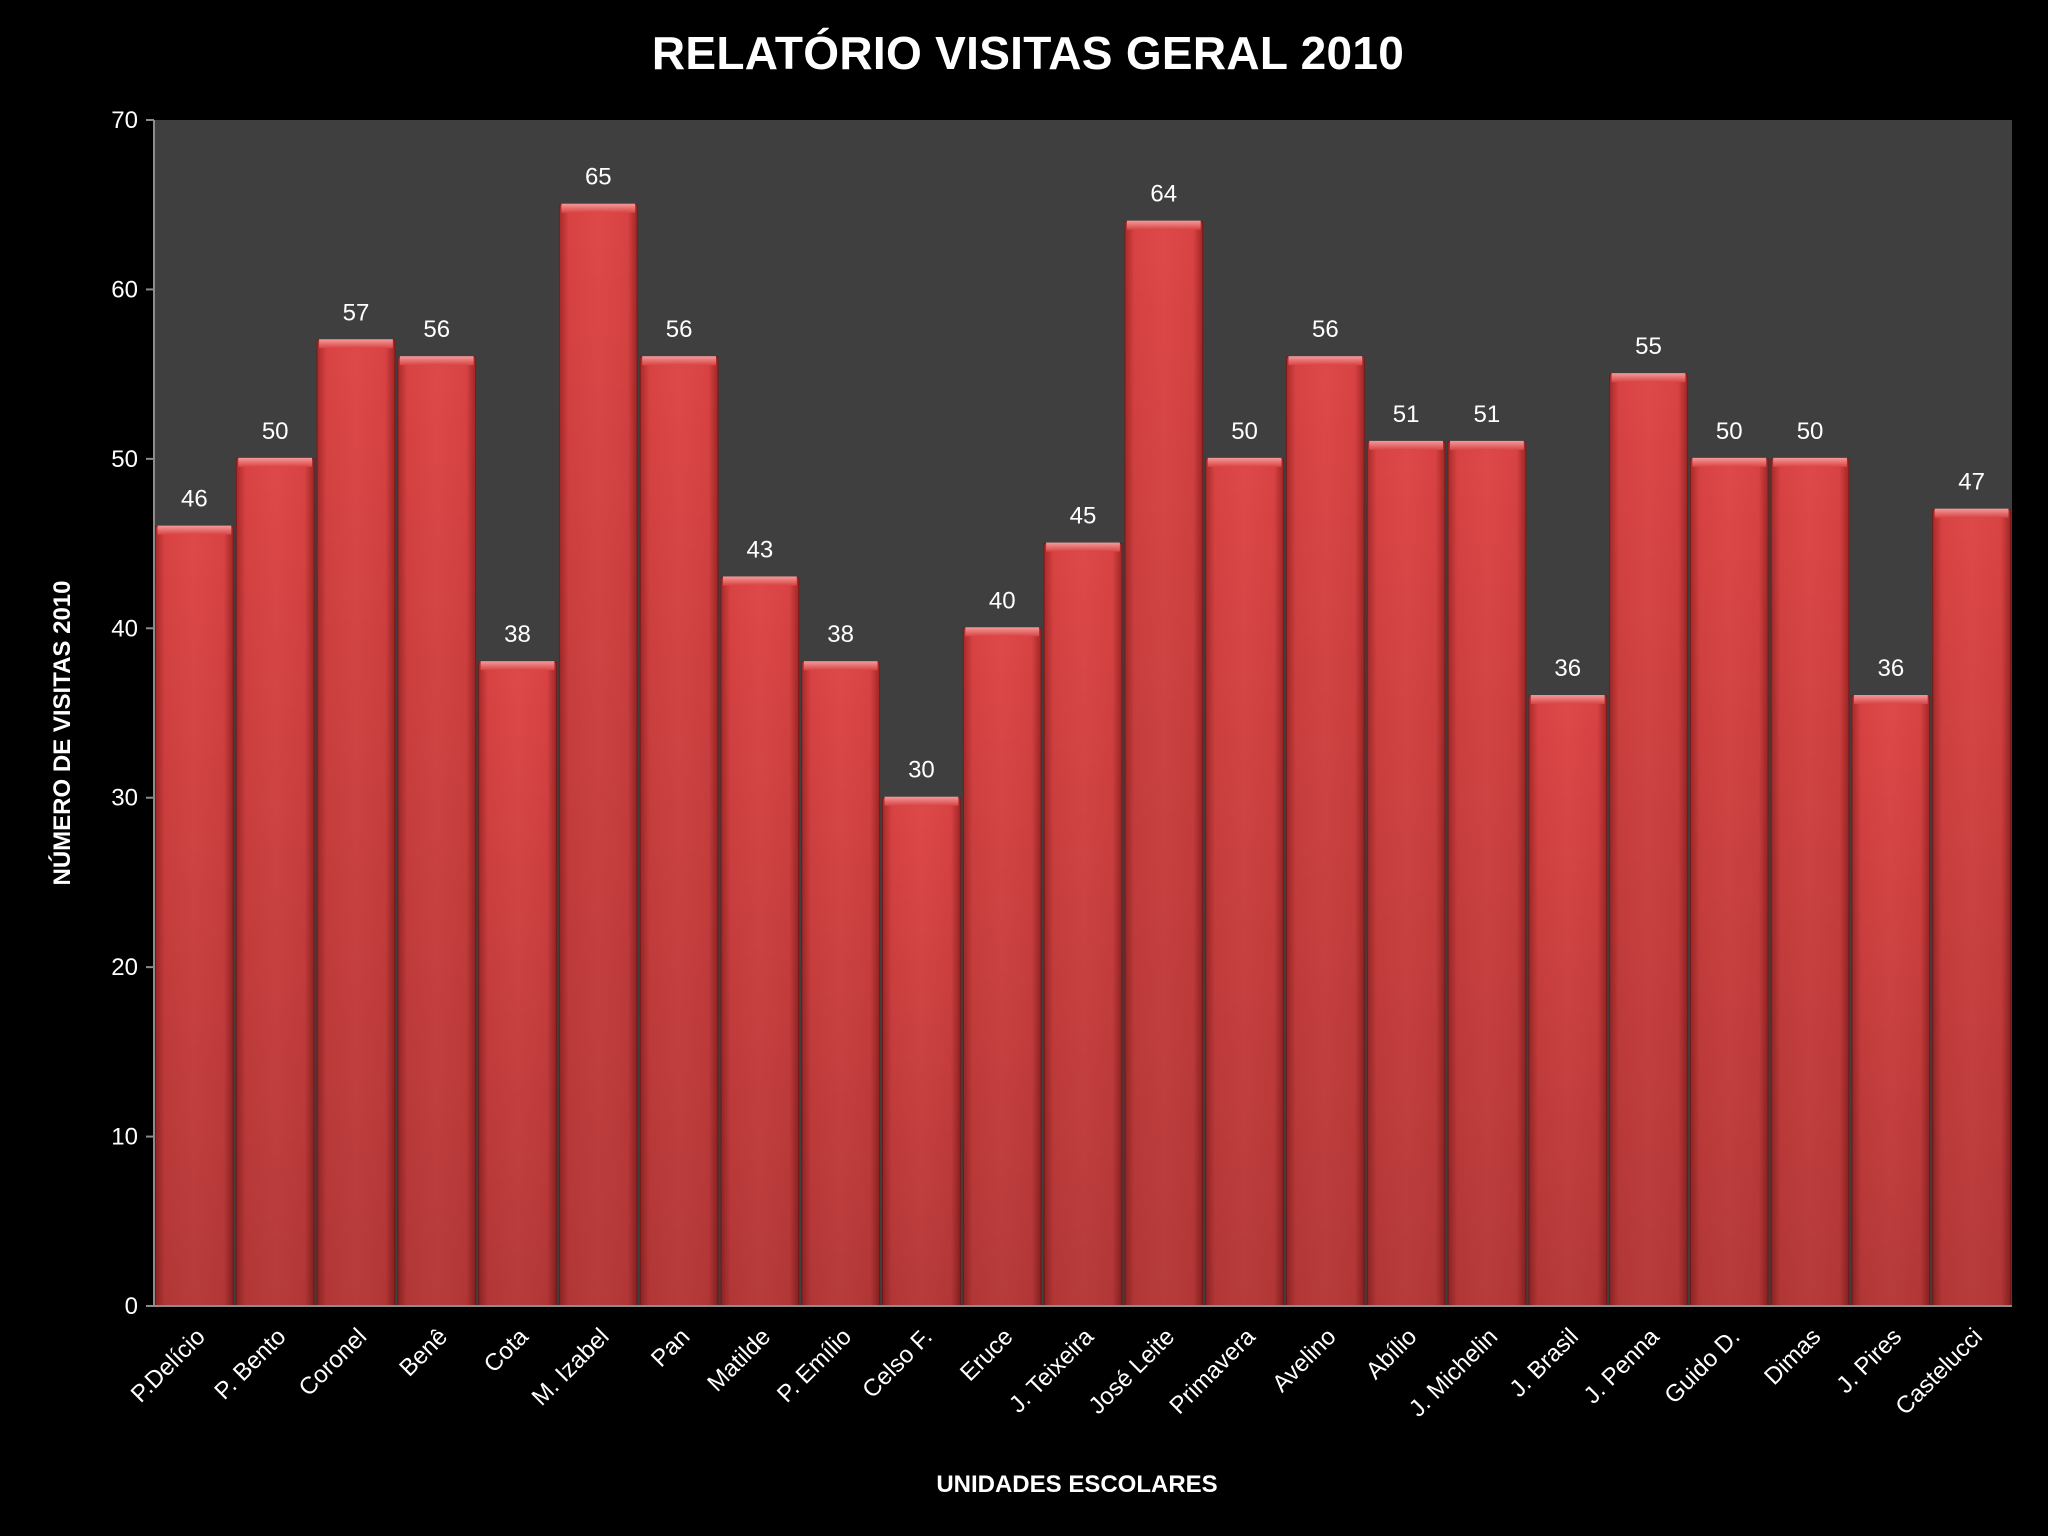 This screenshot has width=2048, height=1536. What do you see at coordinates (506, 1350) in the screenshot?
I see `category-label: Cota` at bounding box center [506, 1350].